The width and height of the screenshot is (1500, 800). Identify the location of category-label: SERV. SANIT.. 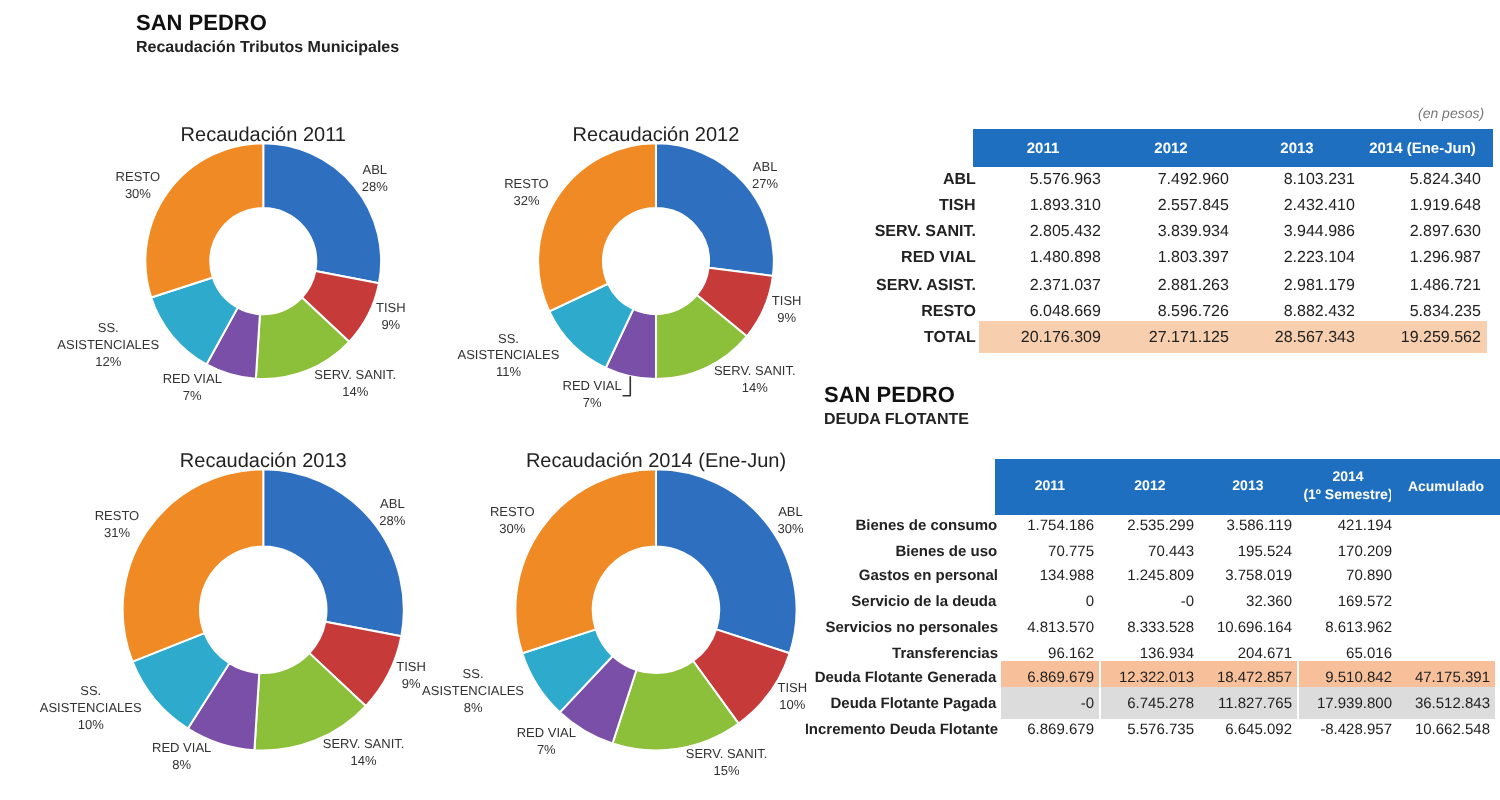
(925, 231).